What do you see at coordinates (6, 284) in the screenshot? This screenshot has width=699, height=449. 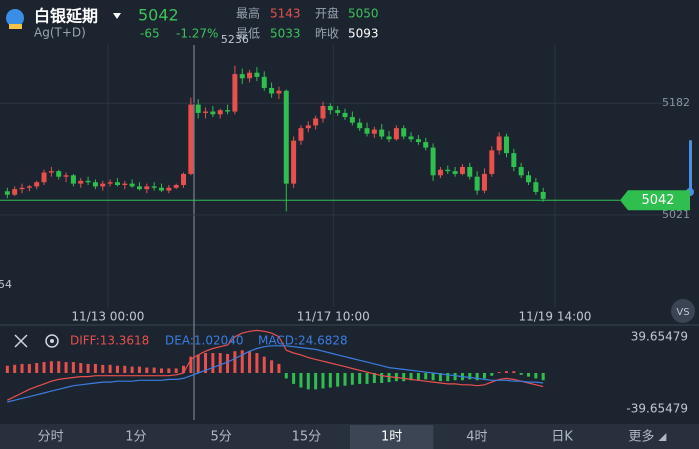 I see `low-marker-label: 54` at bounding box center [6, 284].